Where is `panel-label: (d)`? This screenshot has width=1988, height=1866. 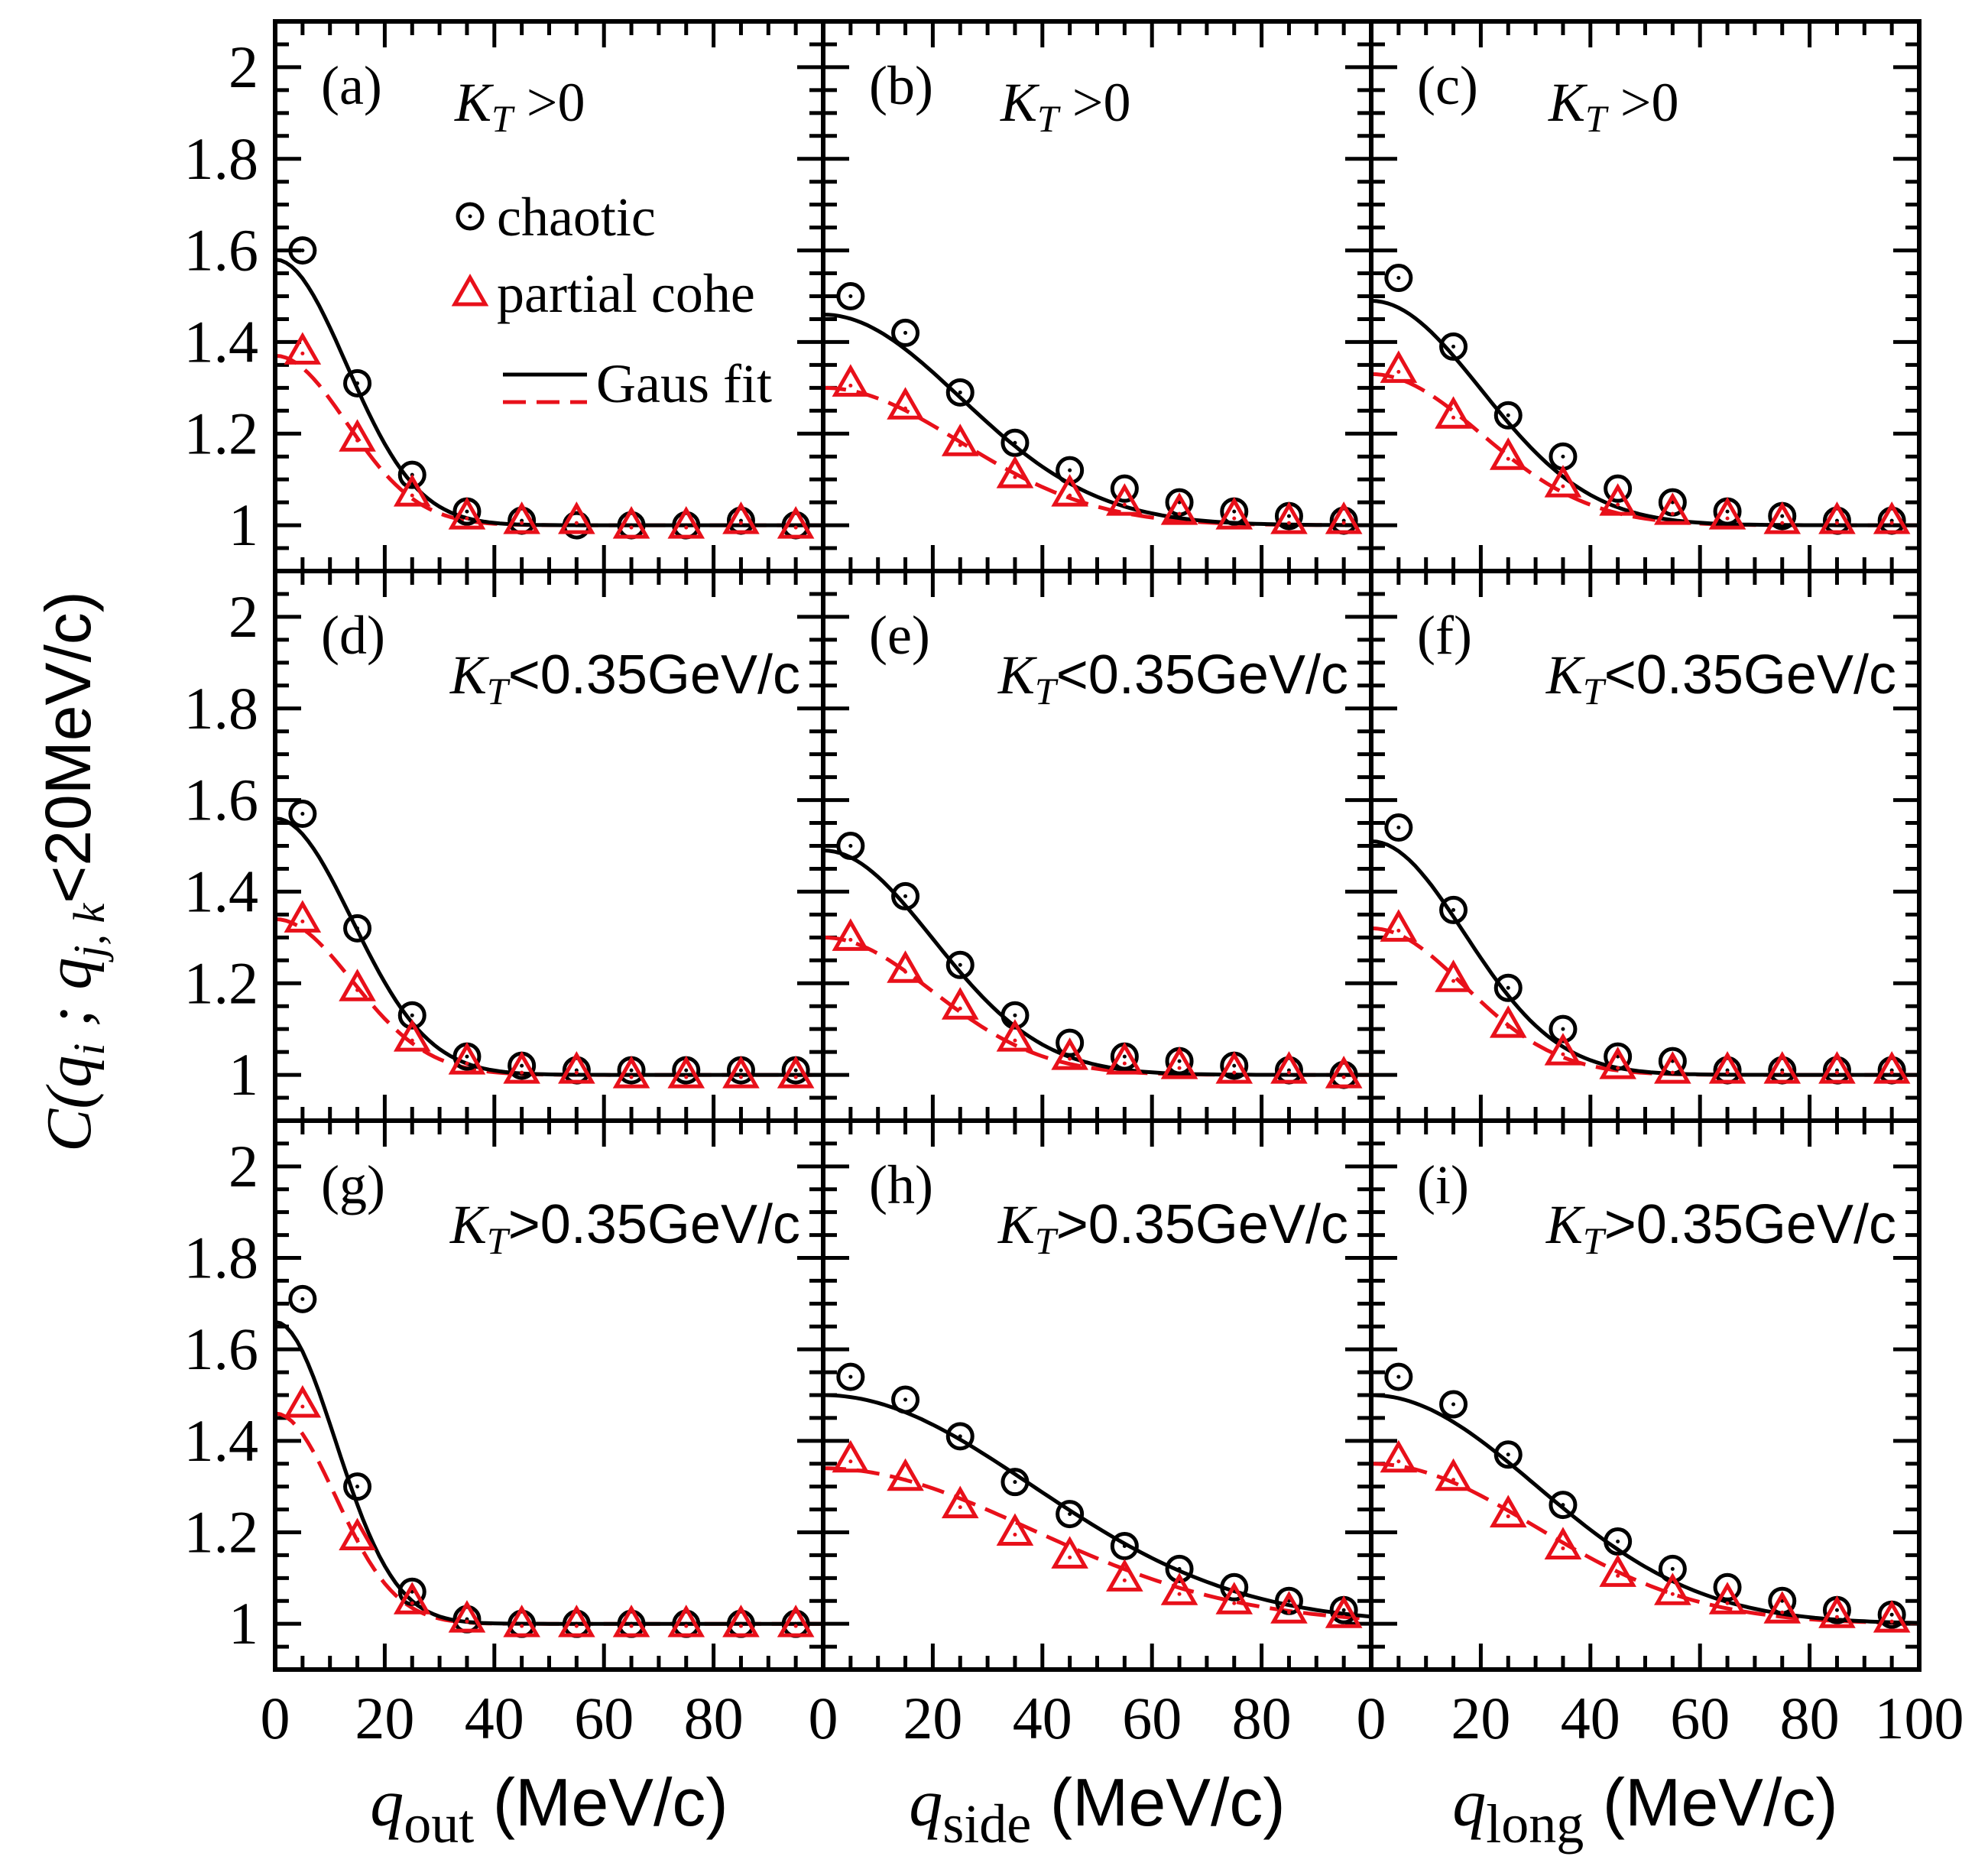 panel-label: (d) is located at coordinates (353, 635).